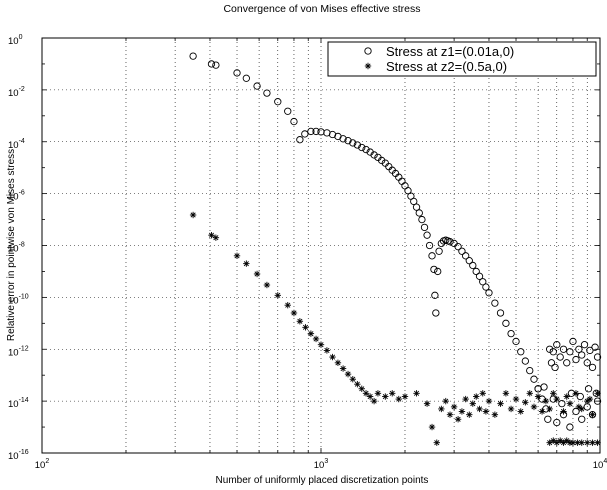  Describe the element at coordinates (321, 464) in the screenshot. I see `x-tick-label: 103` at that location.